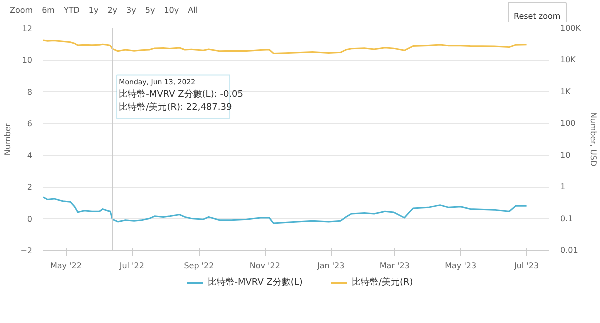 The height and width of the screenshot is (323, 600). Describe the element at coordinates (395, 266) in the screenshot. I see `x-tick-label: Mar '23` at that location.